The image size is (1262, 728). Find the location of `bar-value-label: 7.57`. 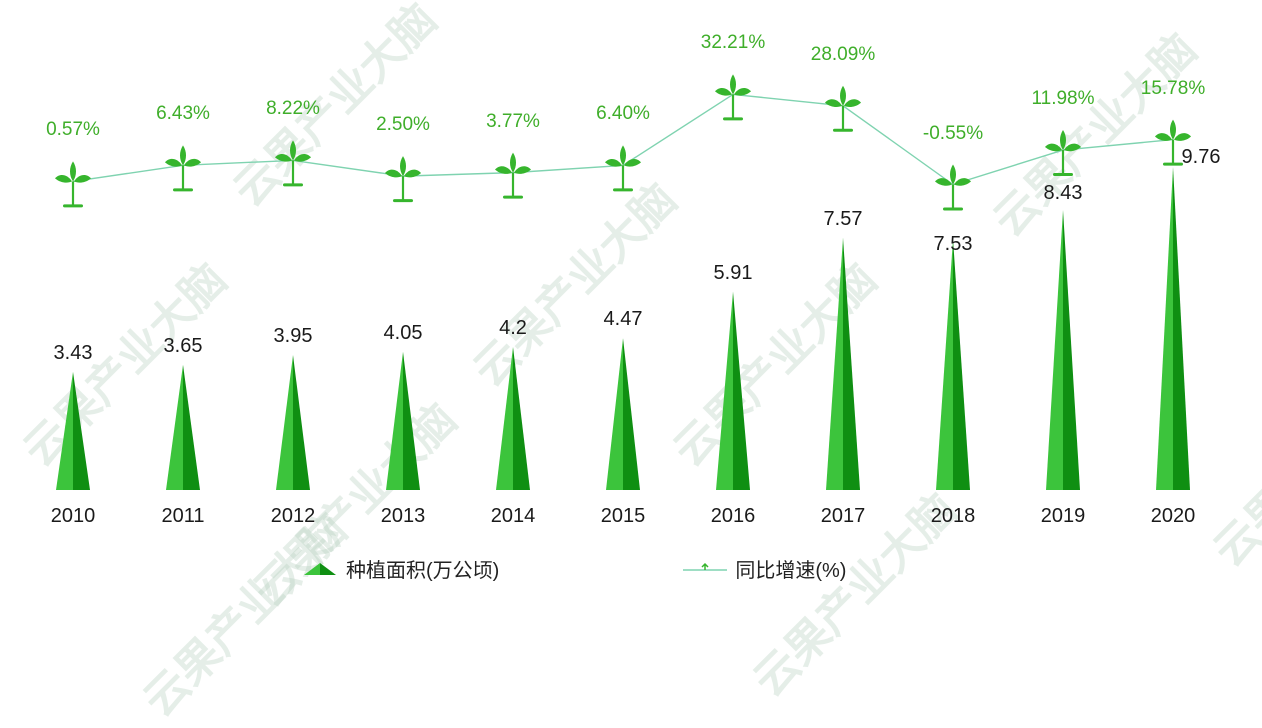

bar-value-label: 7.57 is located at coordinates (843, 218).